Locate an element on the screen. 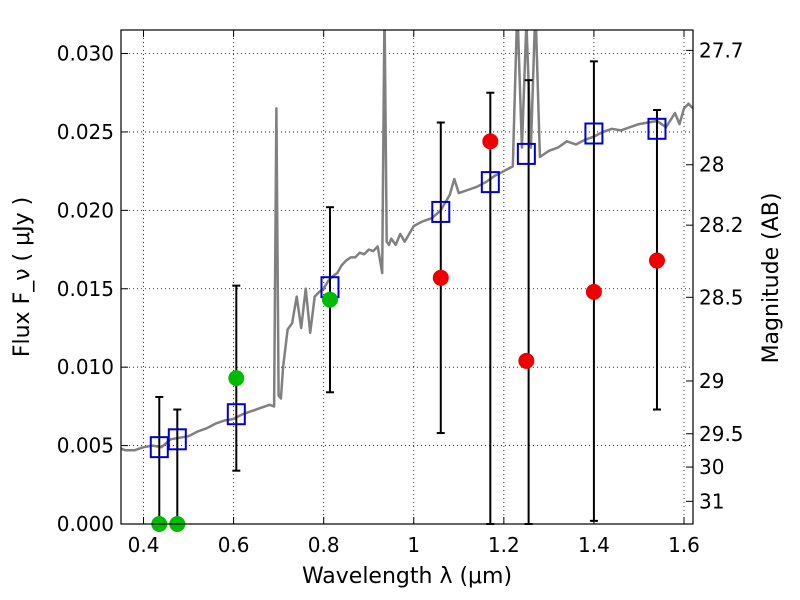  x-axis-label: Wavelength λ (μm) is located at coordinates (407, 576).